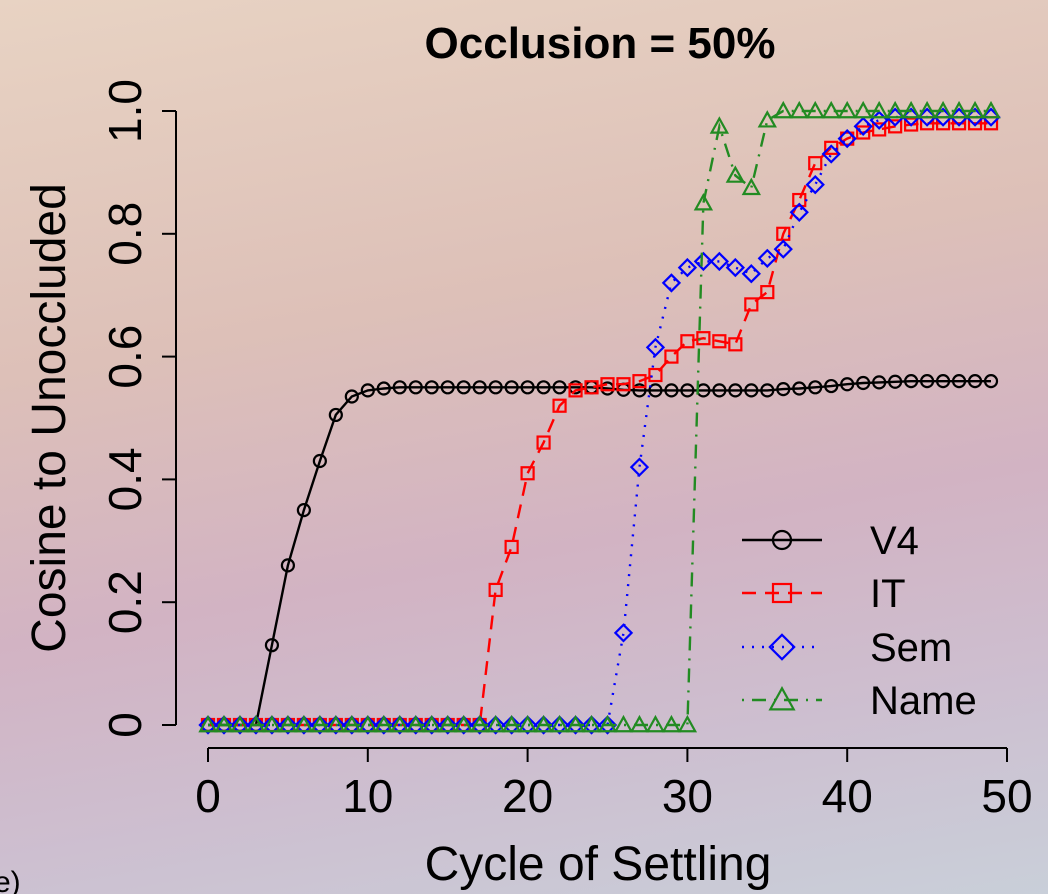 The width and height of the screenshot is (1048, 894). I want to click on x-tick-label: 40, so click(847, 796).